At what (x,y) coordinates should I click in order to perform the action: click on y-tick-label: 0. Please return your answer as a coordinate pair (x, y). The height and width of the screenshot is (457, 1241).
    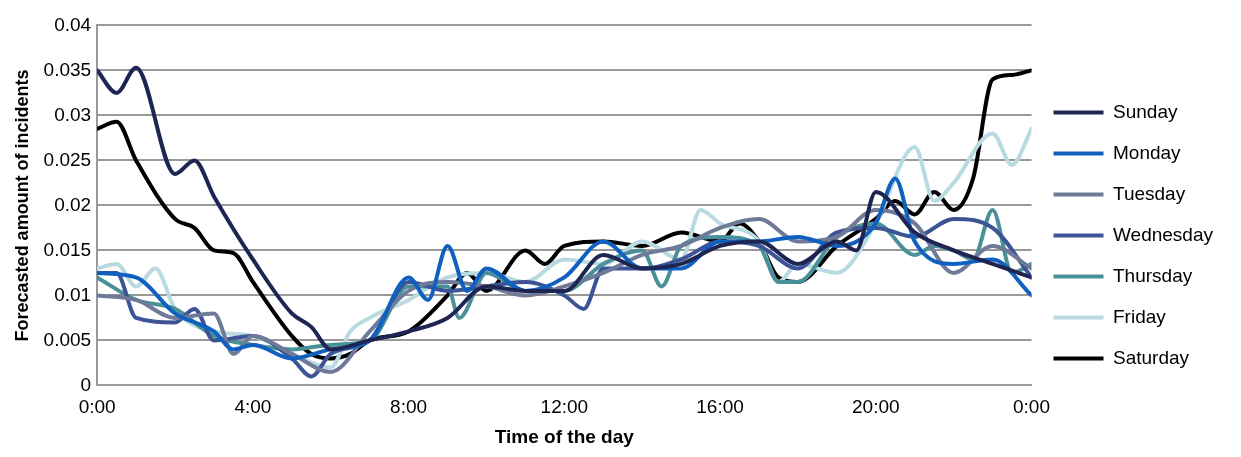
    Looking at the image, I should click on (86, 384).